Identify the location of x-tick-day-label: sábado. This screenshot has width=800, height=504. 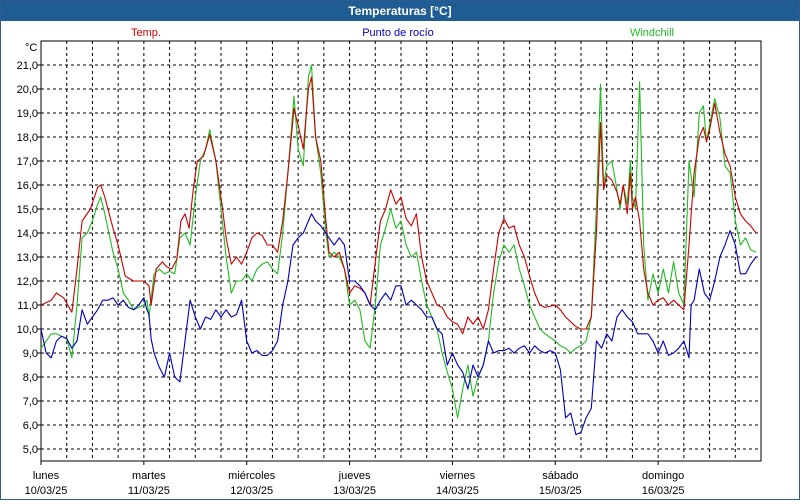
(560, 476).